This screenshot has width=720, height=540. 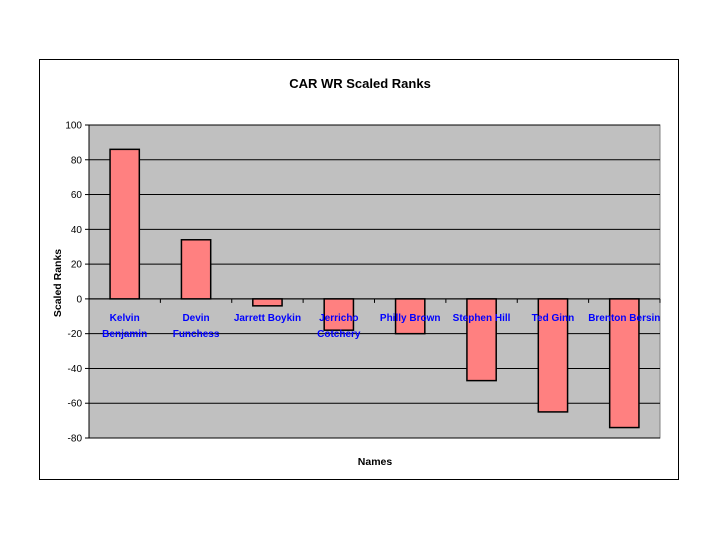 I want to click on y-tick-label: -60, so click(x=75, y=404).